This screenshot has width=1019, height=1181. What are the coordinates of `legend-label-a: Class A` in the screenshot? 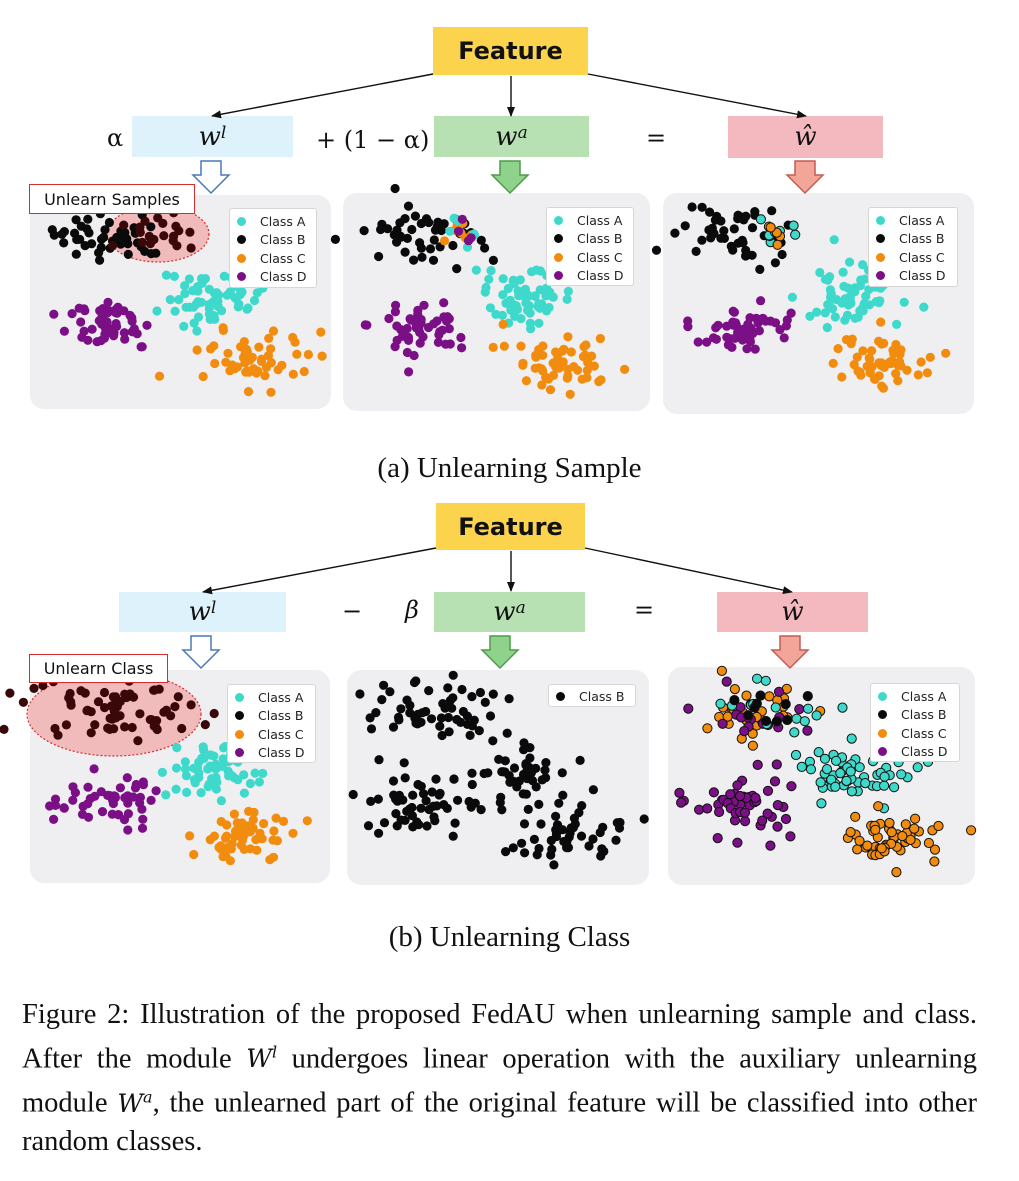 It's located at (924, 696).